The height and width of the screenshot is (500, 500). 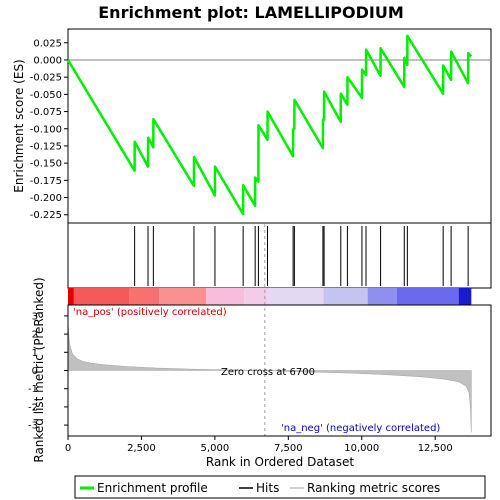 What do you see at coordinates (19, 125) in the screenshot?
I see `es-y-axis-label: Enrichment score (ES)` at bounding box center [19, 125].